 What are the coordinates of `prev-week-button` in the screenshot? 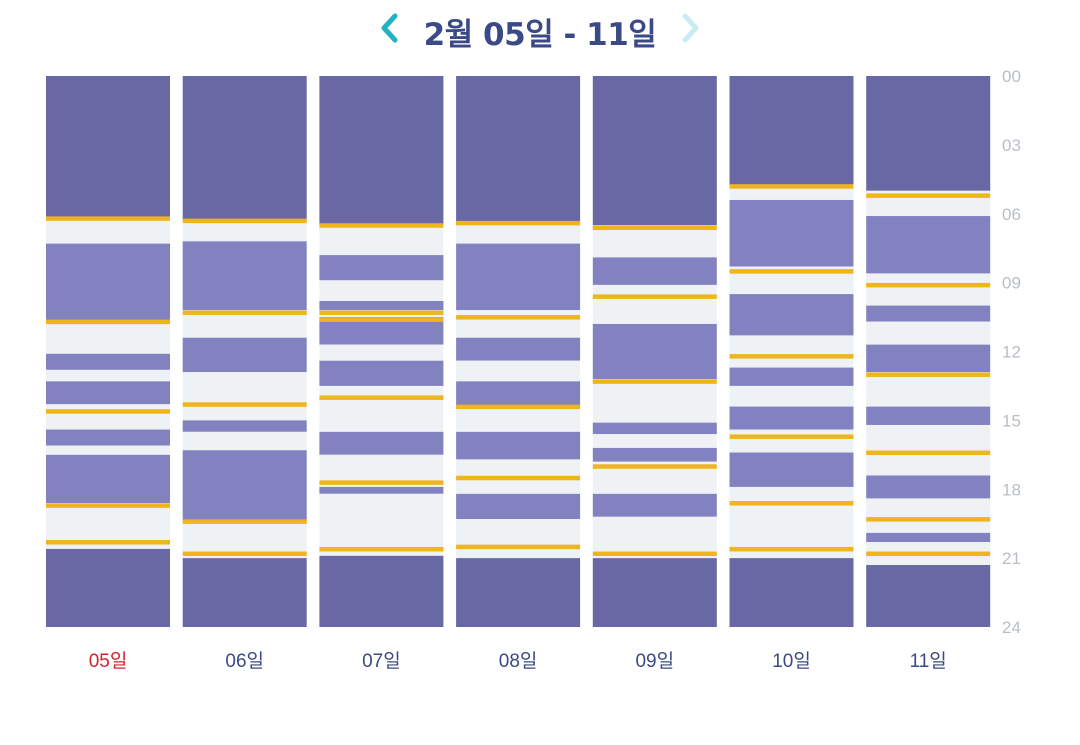 It's located at (390, 28).